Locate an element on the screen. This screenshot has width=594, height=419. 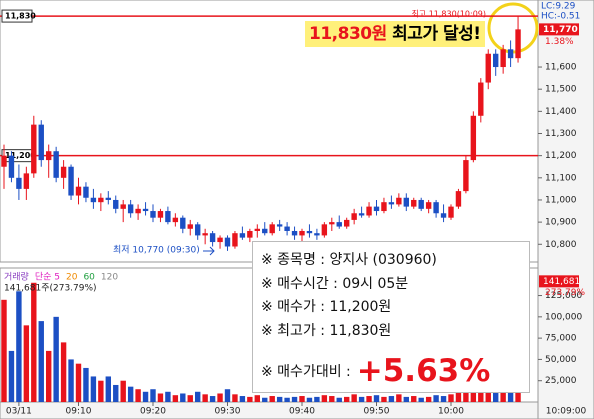
last-price-box is located at coordinates (559, 29).